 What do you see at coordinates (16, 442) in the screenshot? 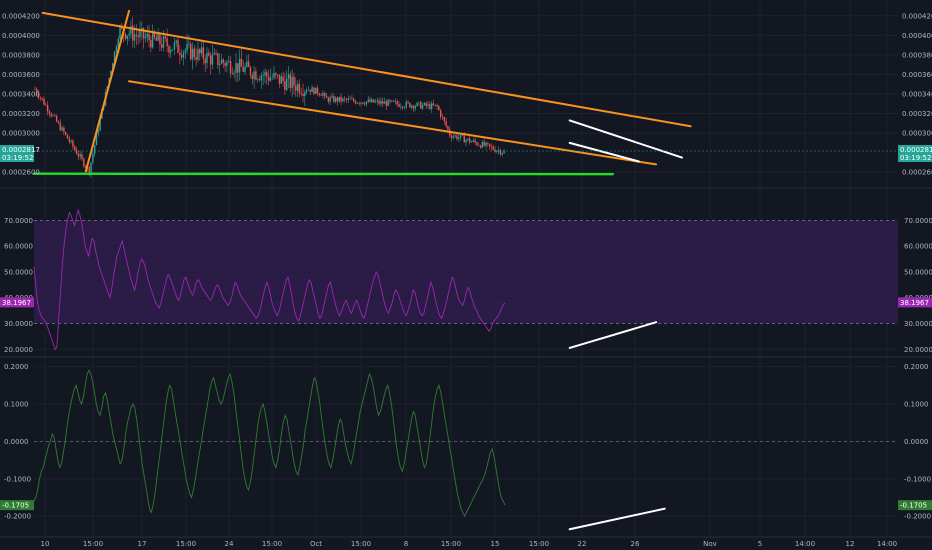
I see `oscillator-tick-left: 0.0000` at bounding box center [16, 442].